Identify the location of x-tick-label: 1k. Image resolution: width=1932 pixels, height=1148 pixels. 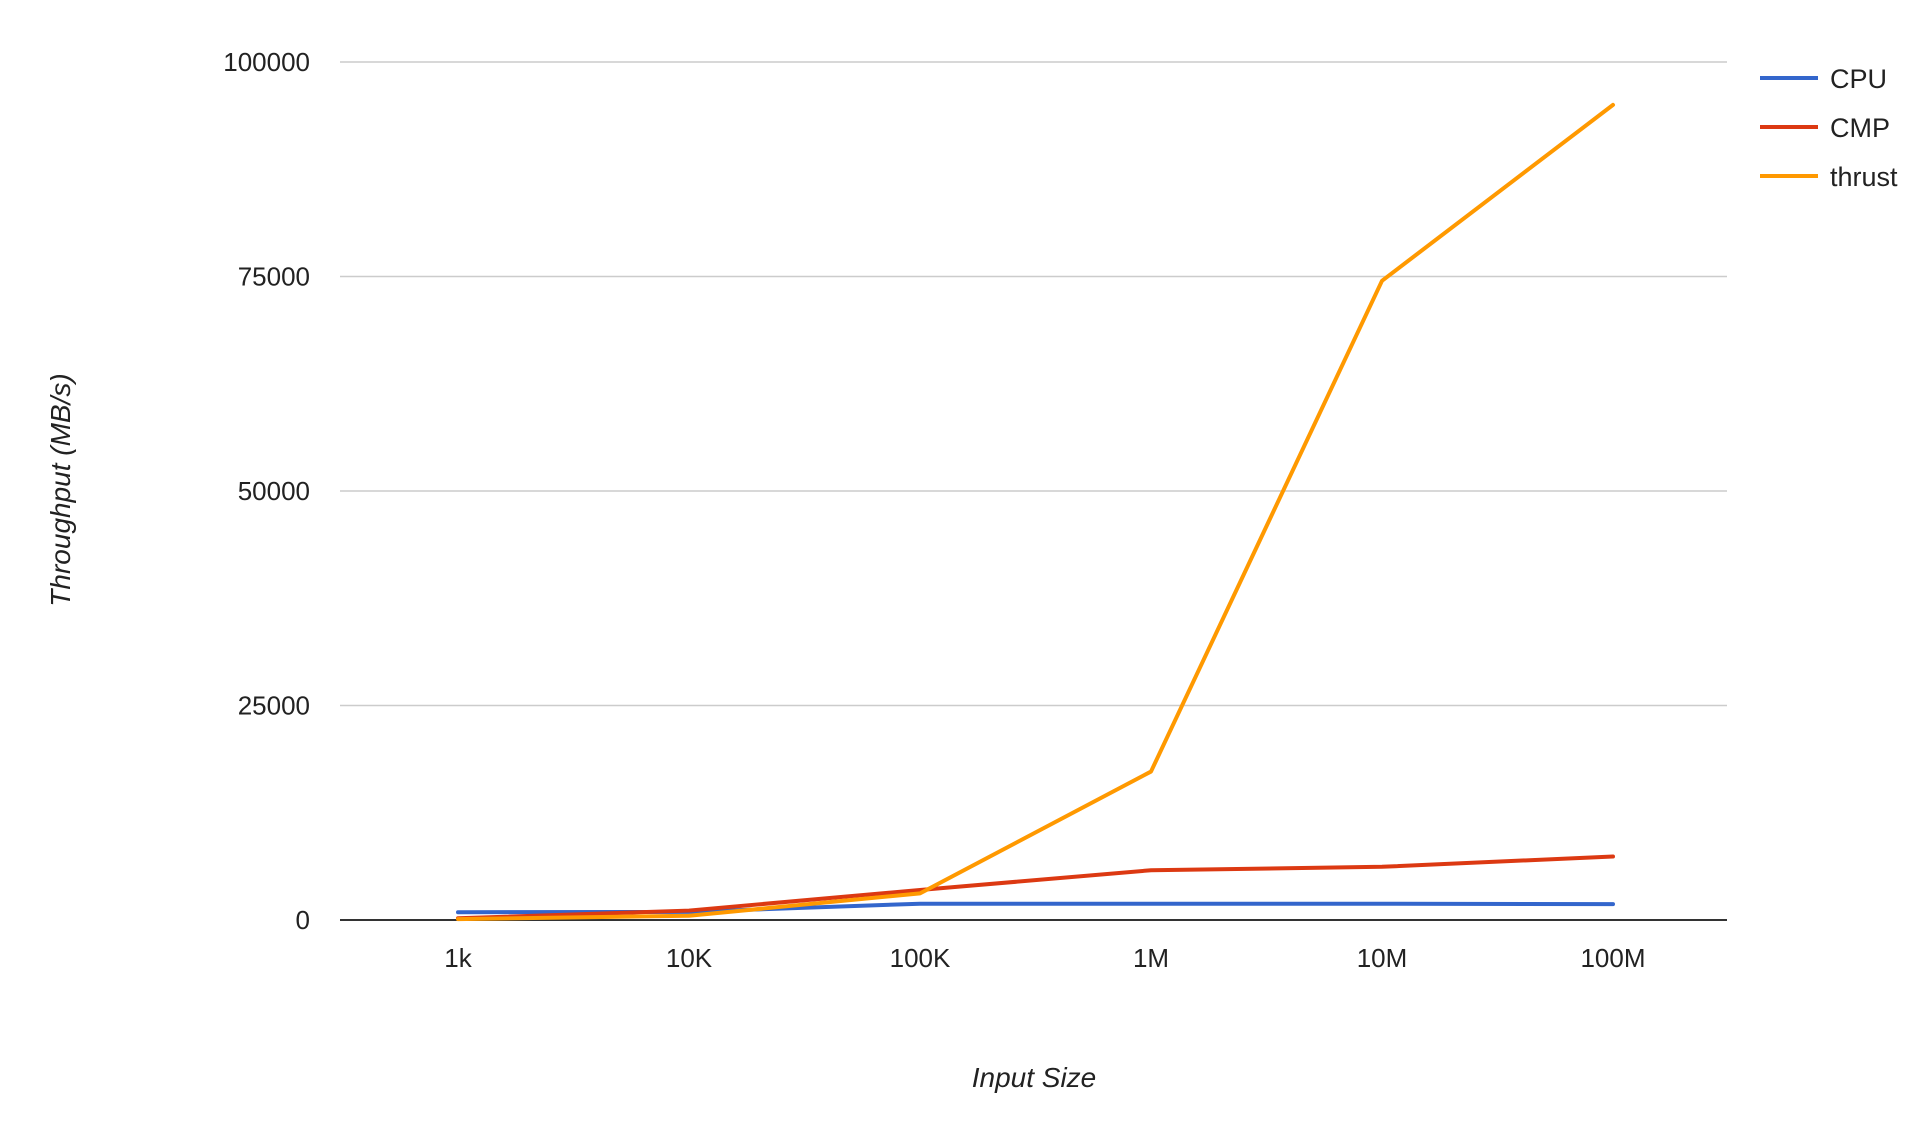
(458, 958).